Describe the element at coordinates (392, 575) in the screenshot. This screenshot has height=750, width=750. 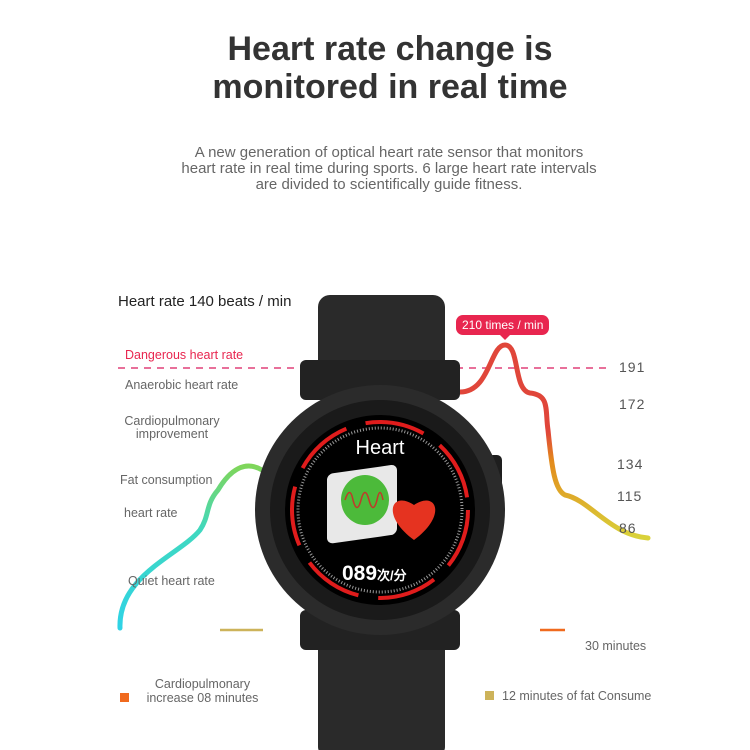
I see `reading-unit: 次/分` at that location.